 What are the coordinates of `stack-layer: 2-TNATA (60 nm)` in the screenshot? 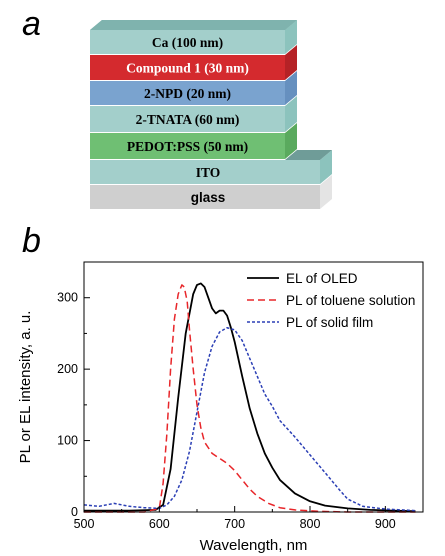 It's located at (193, 114).